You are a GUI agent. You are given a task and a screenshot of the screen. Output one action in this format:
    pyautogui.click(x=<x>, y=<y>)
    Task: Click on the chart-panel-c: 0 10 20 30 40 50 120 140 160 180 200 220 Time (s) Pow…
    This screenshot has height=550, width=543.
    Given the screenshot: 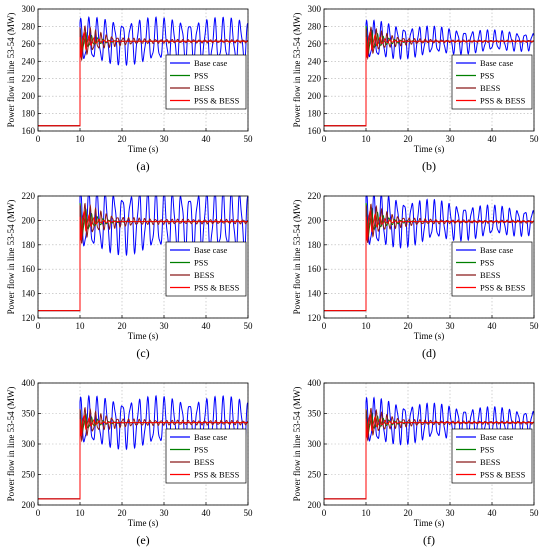 What is the action you would take?
    pyautogui.click(x=129, y=275)
    